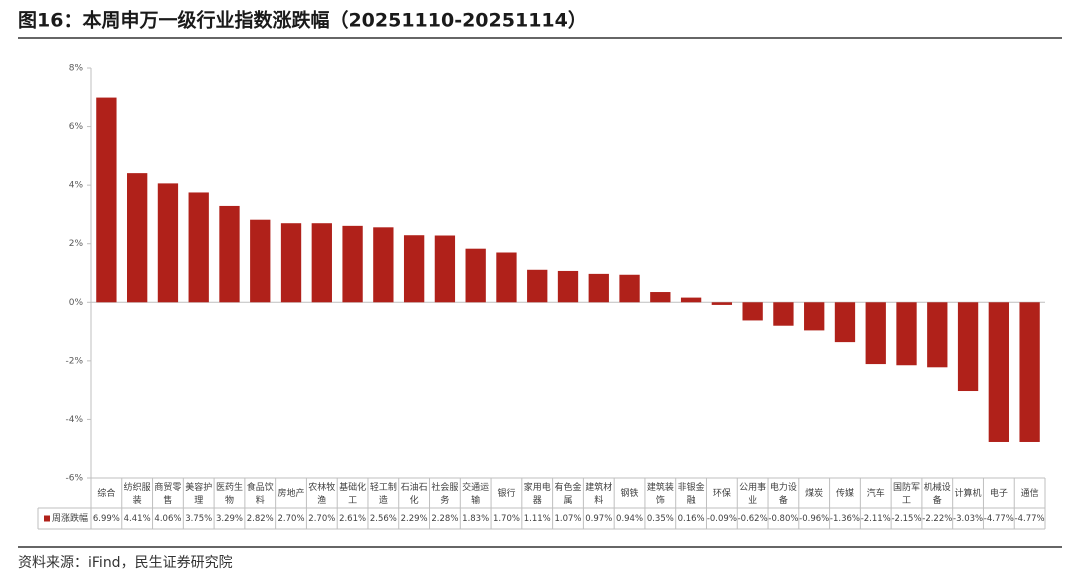 This screenshot has height=576, width=1080. I want to click on x-tick-label: 医药生物, so click(229, 493).